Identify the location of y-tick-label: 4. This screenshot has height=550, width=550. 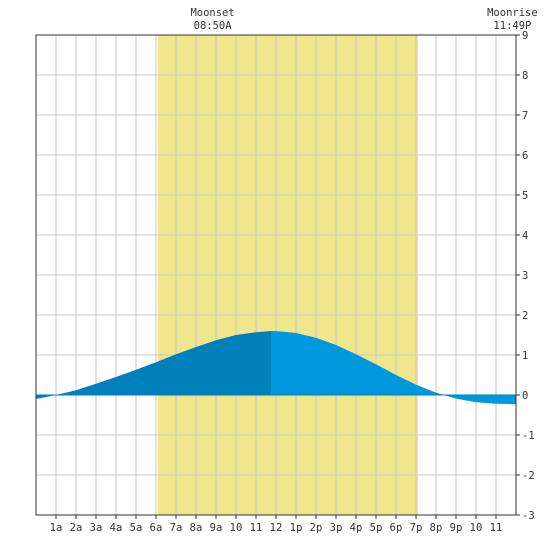
(525, 236).